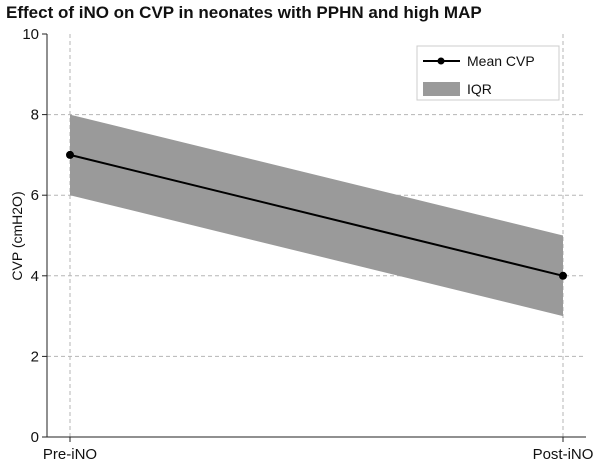 The width and height of the screenshot is (598, 465). What do you see at coordinates (479, 89) in the screenshot?
I see `legend-entry-iqr: IQR` at bounding box center [479, 89].